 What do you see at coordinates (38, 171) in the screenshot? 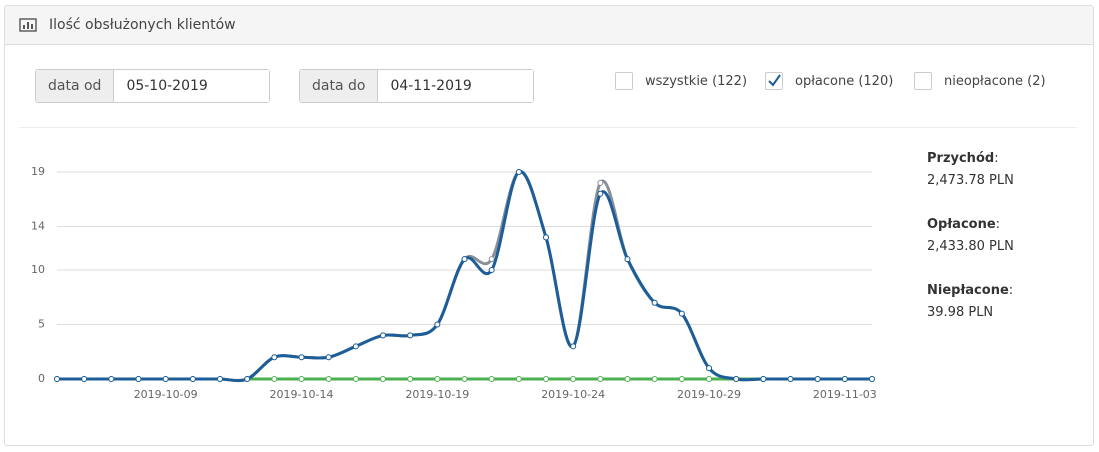
I see `y-tick-label: 19` at bounding box center [38, 171].